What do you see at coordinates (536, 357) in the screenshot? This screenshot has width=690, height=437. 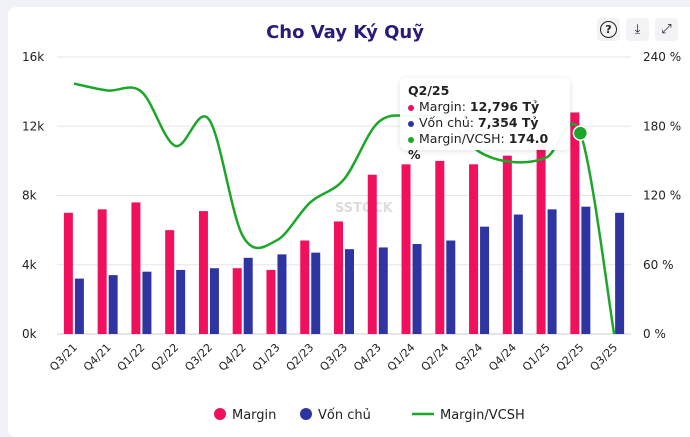 I see `x-tick-label: Q1/25` at bounding box center [536, 357].